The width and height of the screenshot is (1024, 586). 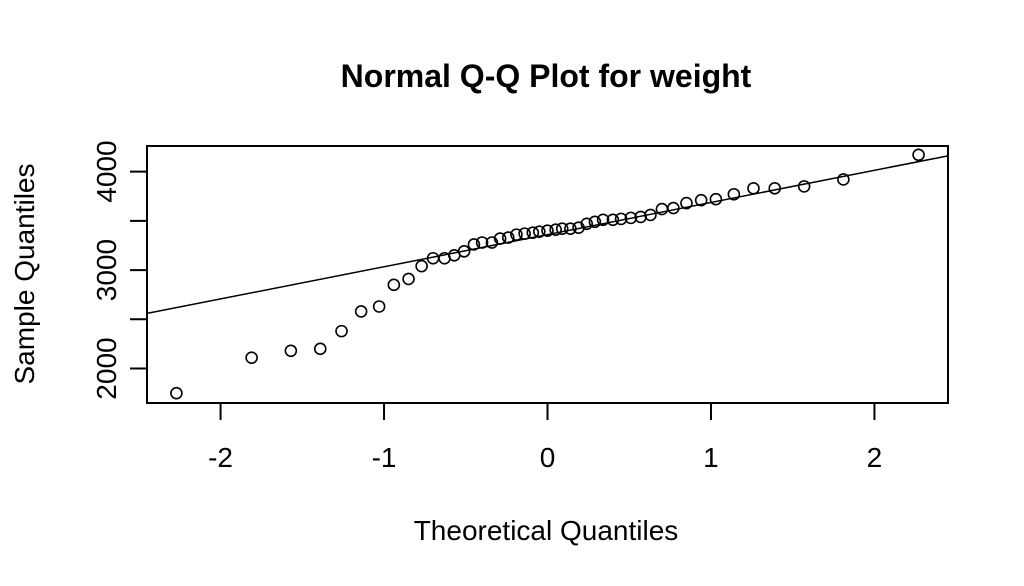 What do you see at coordinates (24, 273) in the screenshot?
I see `y-axis-label: Sample Quantiles` at bounding box center [24, 273].